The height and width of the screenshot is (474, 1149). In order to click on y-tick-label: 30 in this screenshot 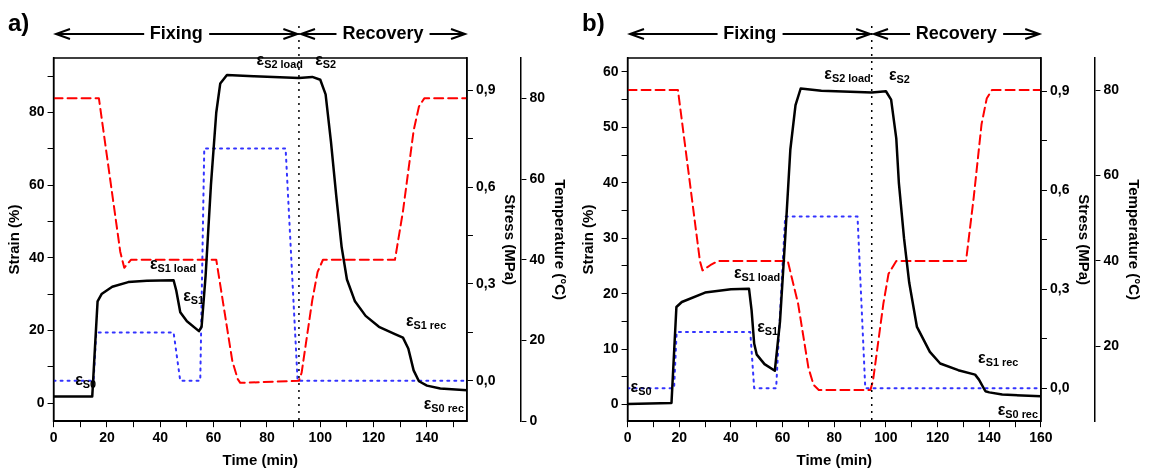, I will do `click(610, 237)`.